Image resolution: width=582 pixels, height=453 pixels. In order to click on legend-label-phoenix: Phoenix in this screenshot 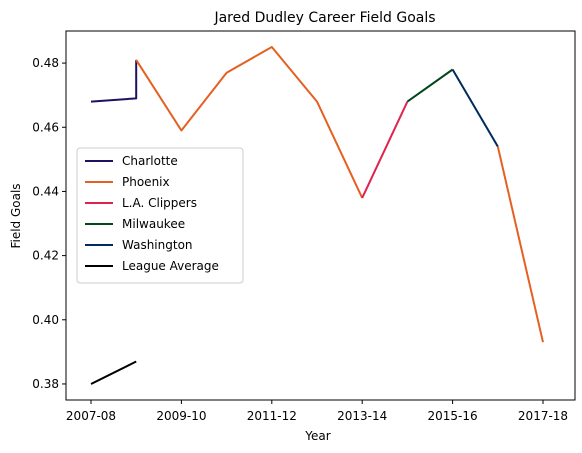, I will do `click(146, 182)`.